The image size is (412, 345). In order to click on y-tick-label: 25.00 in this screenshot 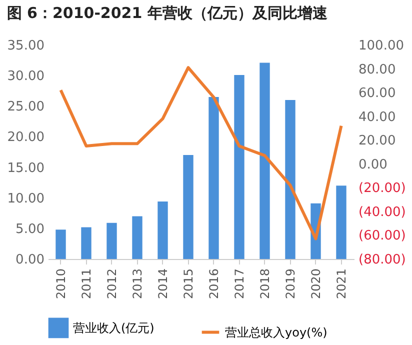, I will do `click(25, 107)`.